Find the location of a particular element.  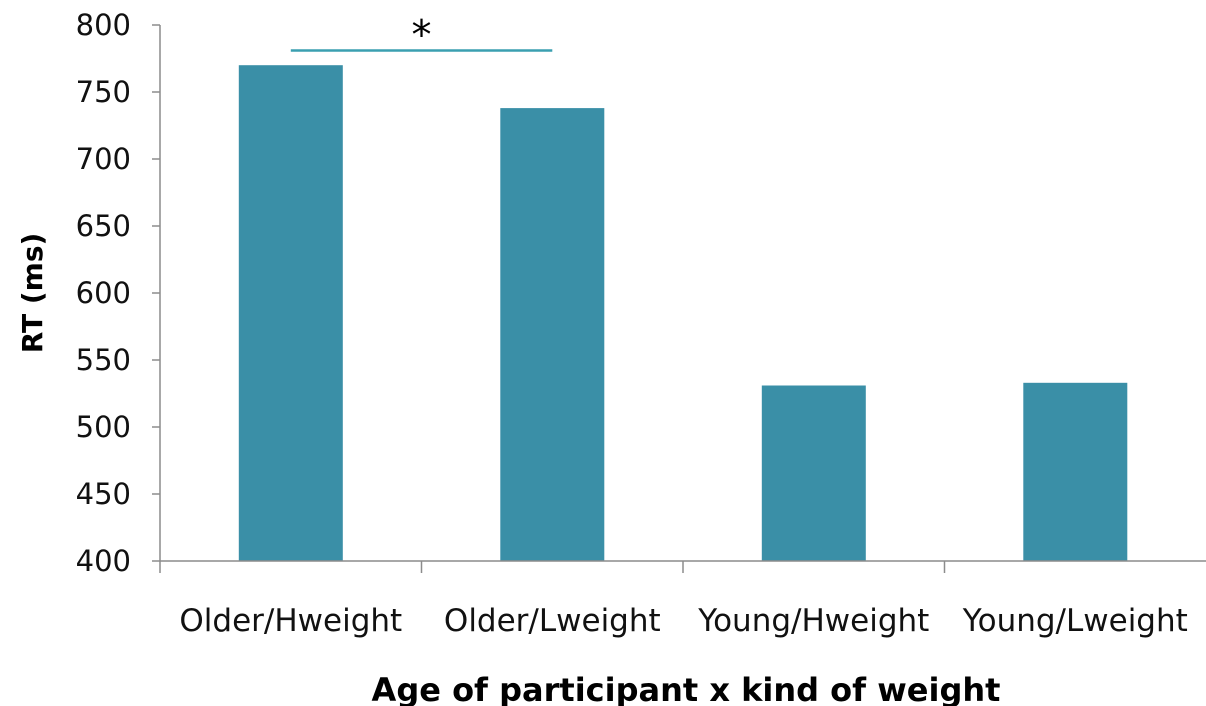

y-tick-label-400: 400 is located at coordinates (103, 561).